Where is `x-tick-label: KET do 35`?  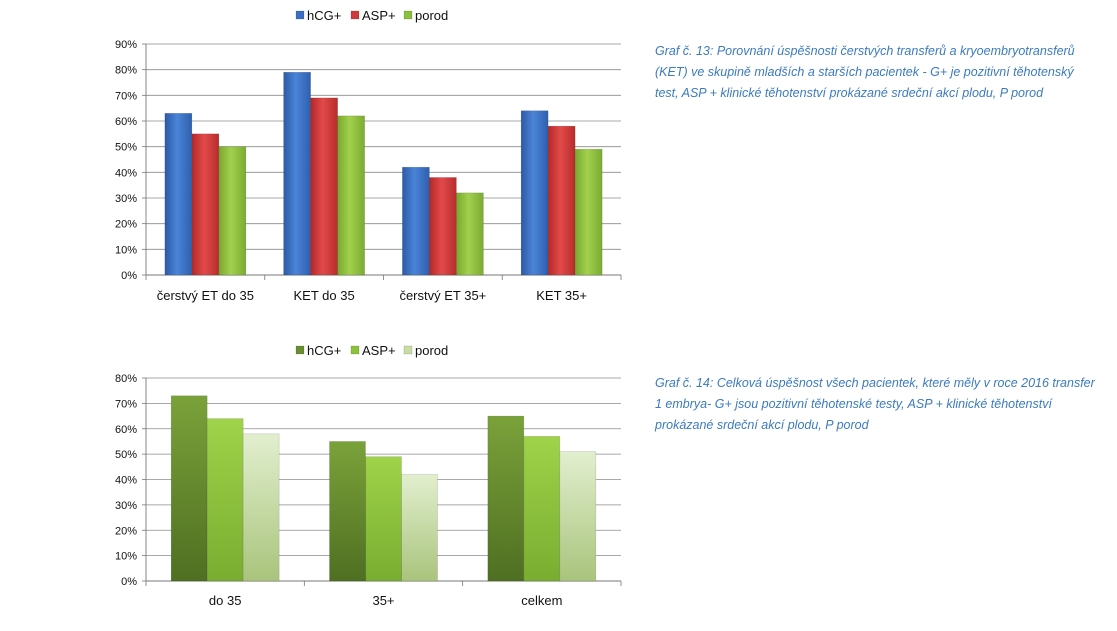
x-tick-label: KET do 35 is located at coordinates (324, 295).